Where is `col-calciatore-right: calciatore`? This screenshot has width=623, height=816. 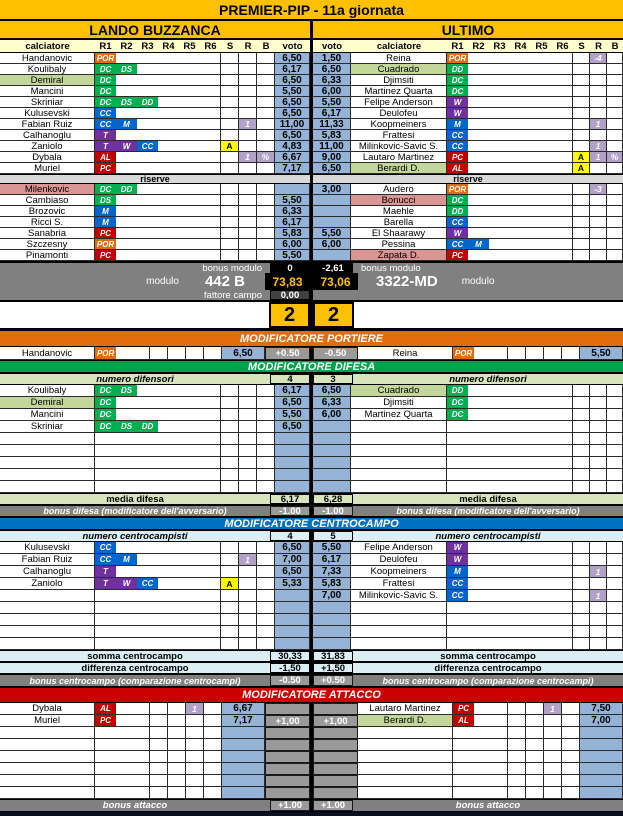
col-calciatore-right: calciatore is located at coordinates (399, 46).